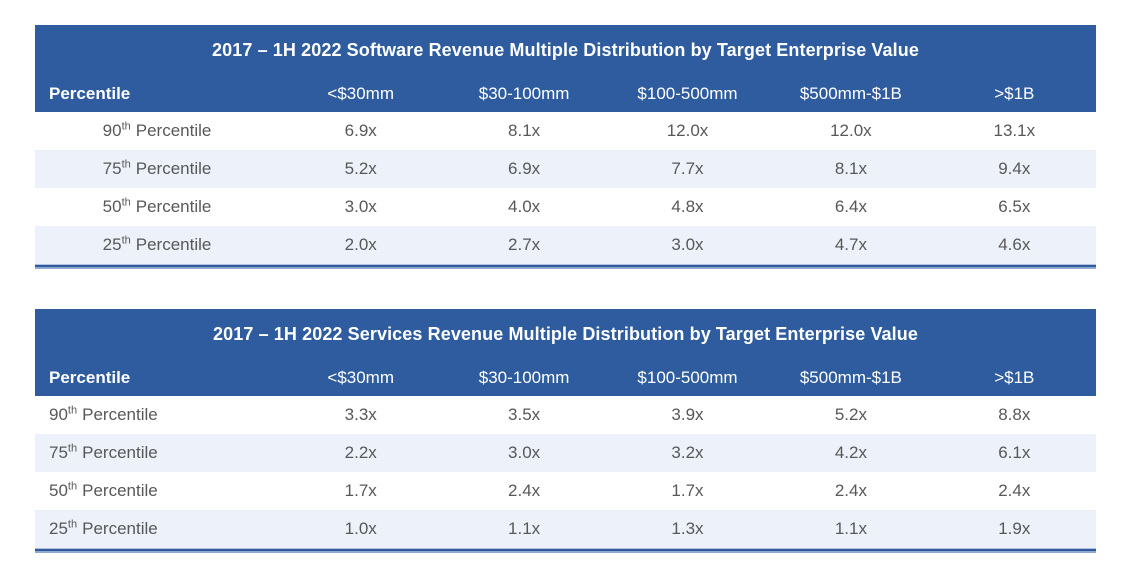  I want to click on multiple-value-cell: 6.5x, so click(1014, 206).